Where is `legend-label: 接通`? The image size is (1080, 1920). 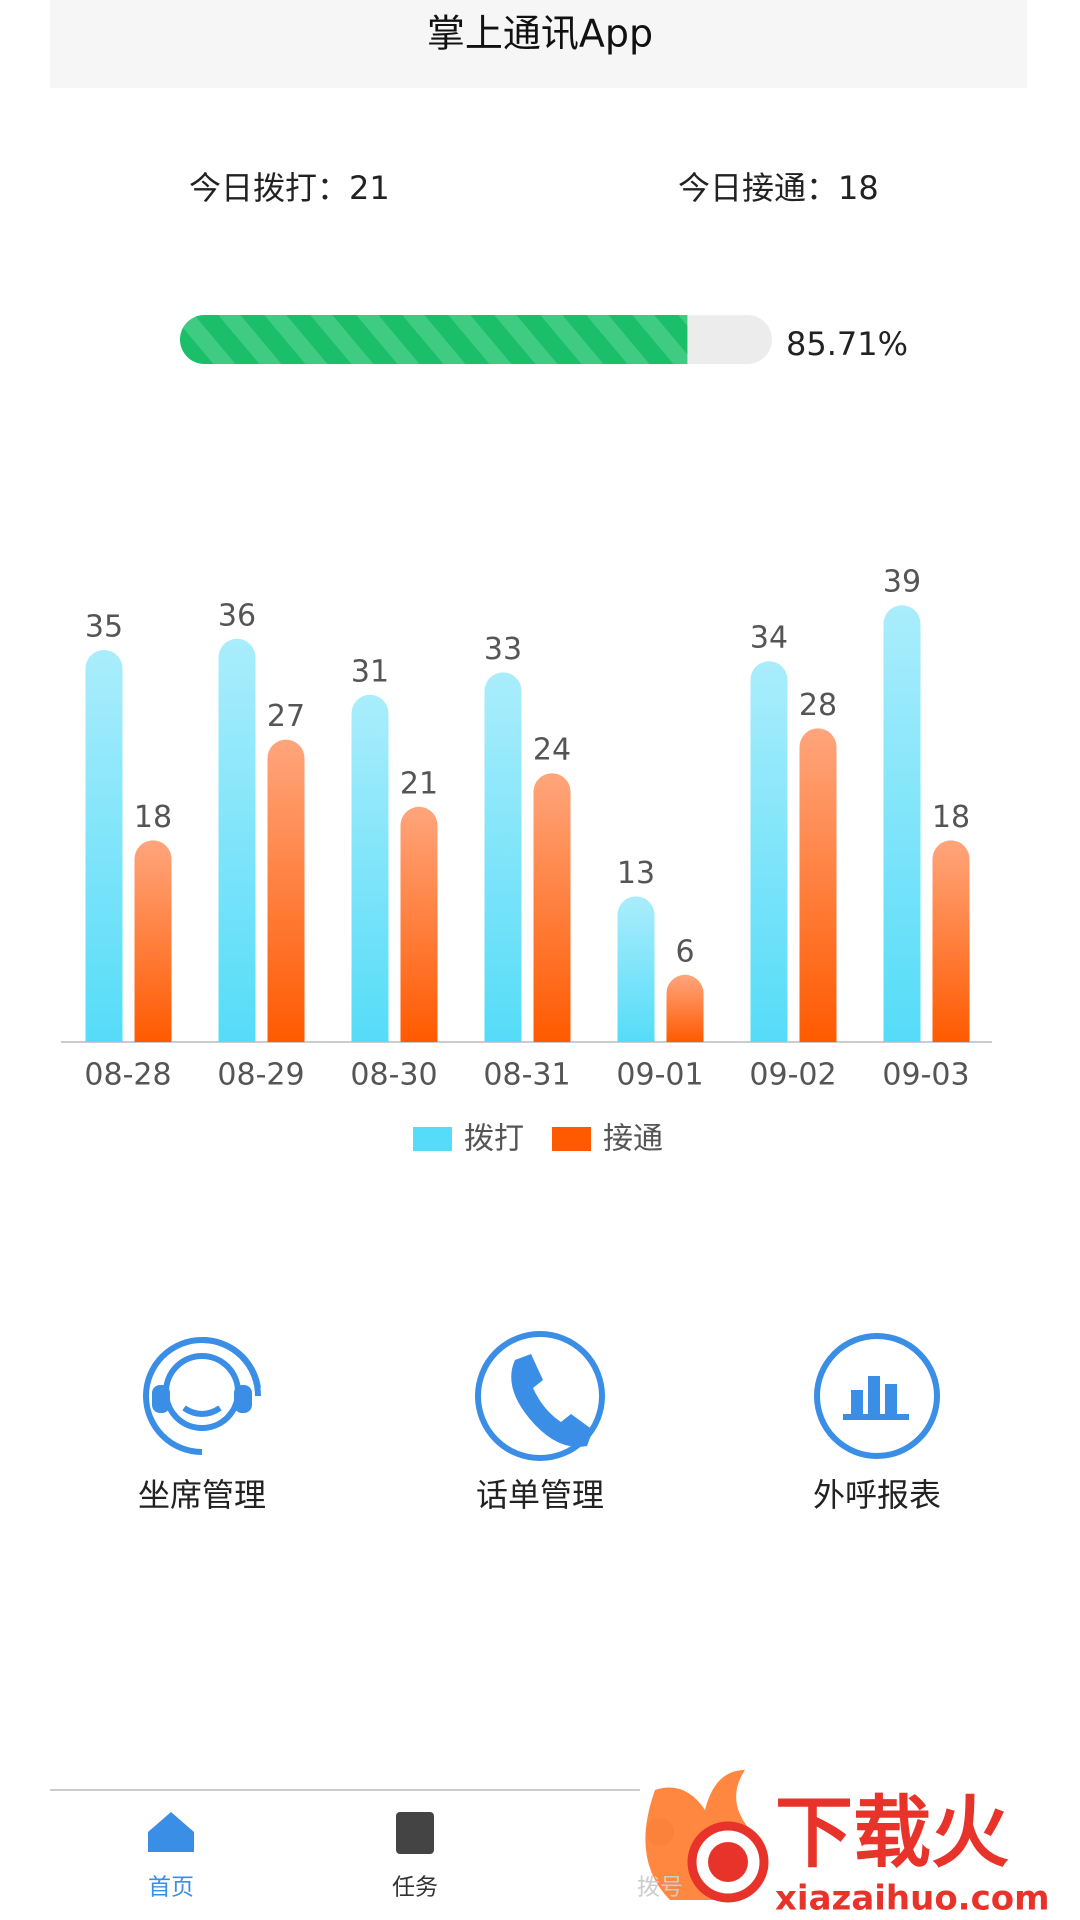 legend-label: 接通 is located at coordinates (633, 1139).